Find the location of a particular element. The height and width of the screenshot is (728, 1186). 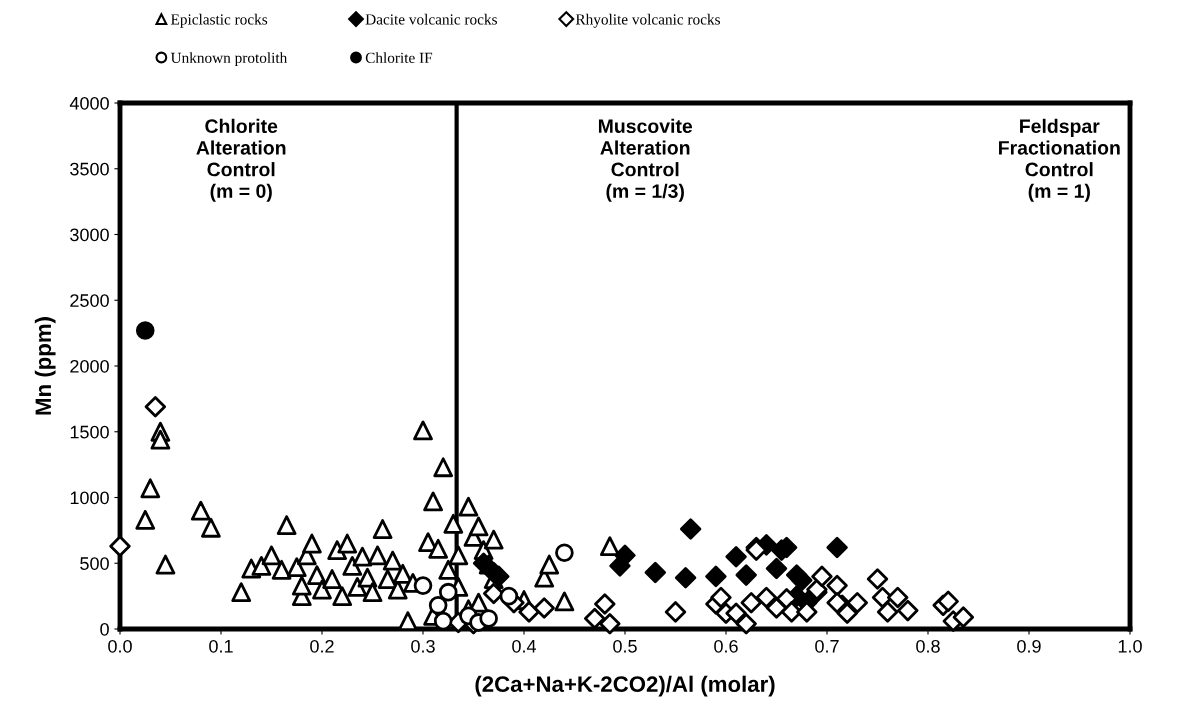

y-tick-label: 1000 is located at coordinates (89, 498).